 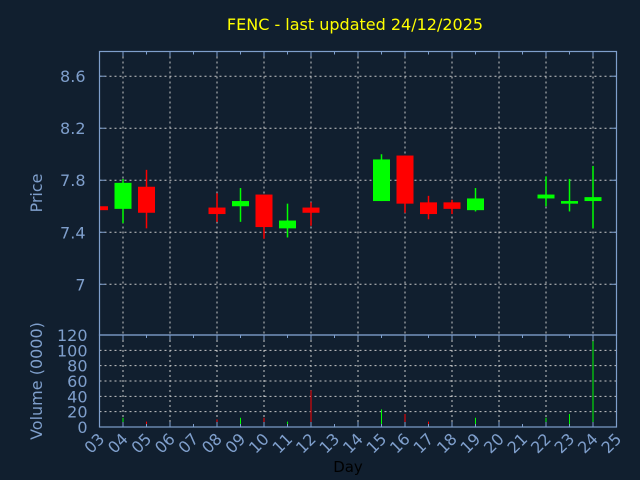 What do you see at coordinates (77, 381) in the screenshot?
I see `volume-tick-label: 60` at bounding box center [77, 381].